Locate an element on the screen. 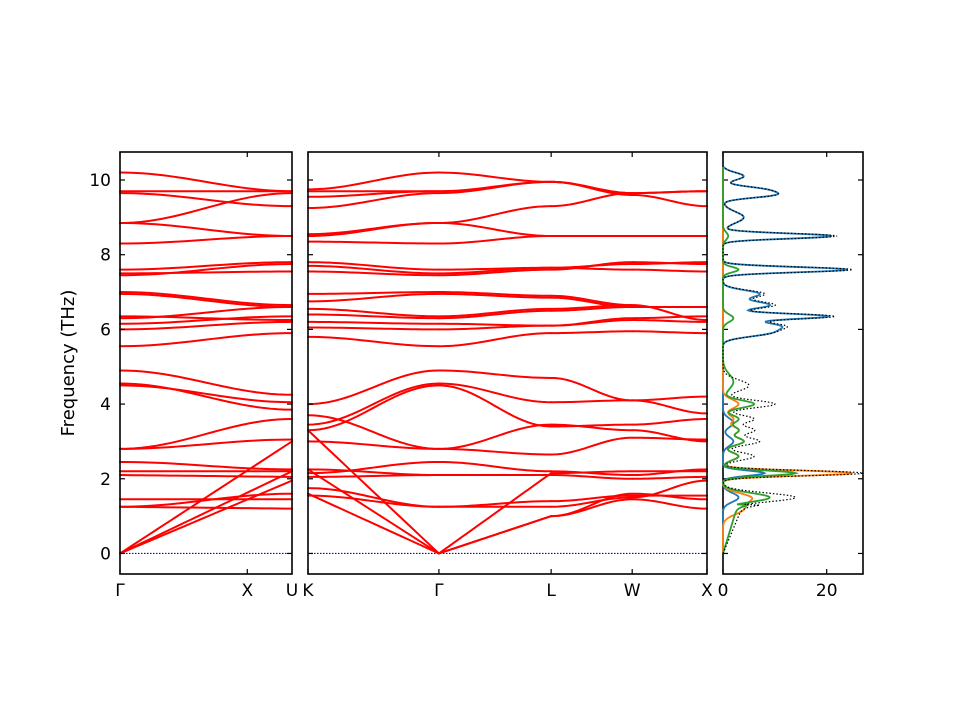  y-axis-label: Frequency (THz) is located at coordinates (68, 363).